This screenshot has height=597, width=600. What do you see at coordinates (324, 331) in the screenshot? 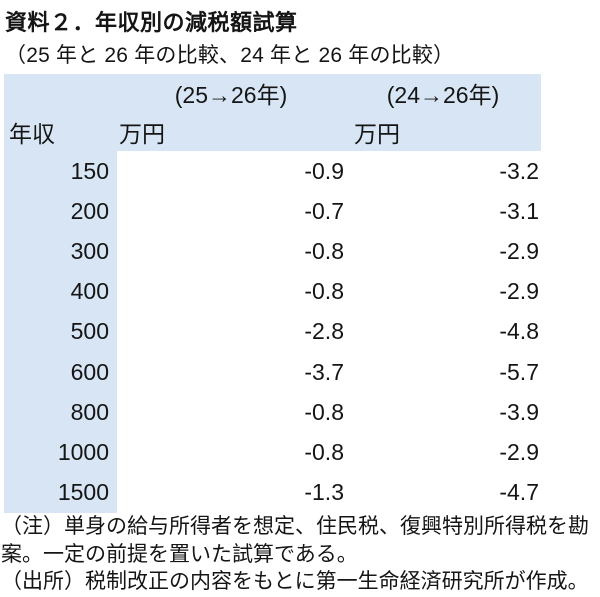
I see `value-25-26-cell: -2.8` at bounding box center [324, 331].